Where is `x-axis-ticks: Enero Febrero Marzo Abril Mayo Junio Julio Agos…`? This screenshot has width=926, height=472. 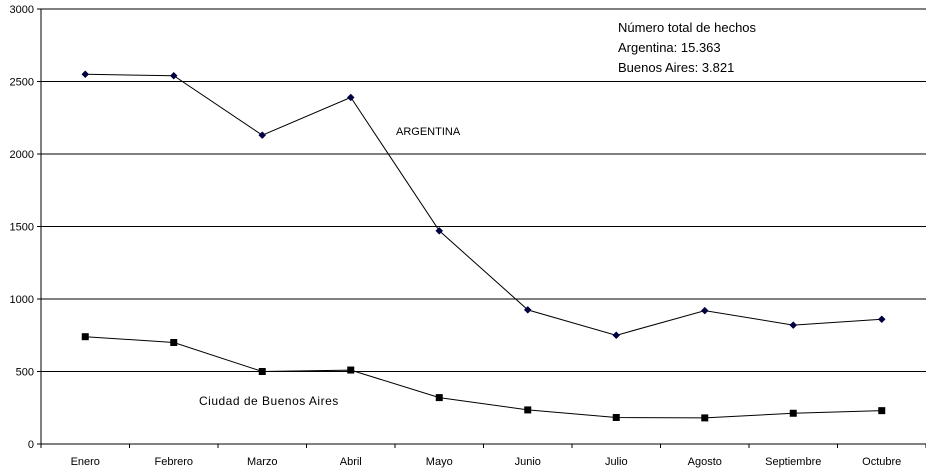 x-axis-ticks: Enero Febrero Marzo Abril Mayo Junio Julio Agos… is located at coordinates (483, 456).